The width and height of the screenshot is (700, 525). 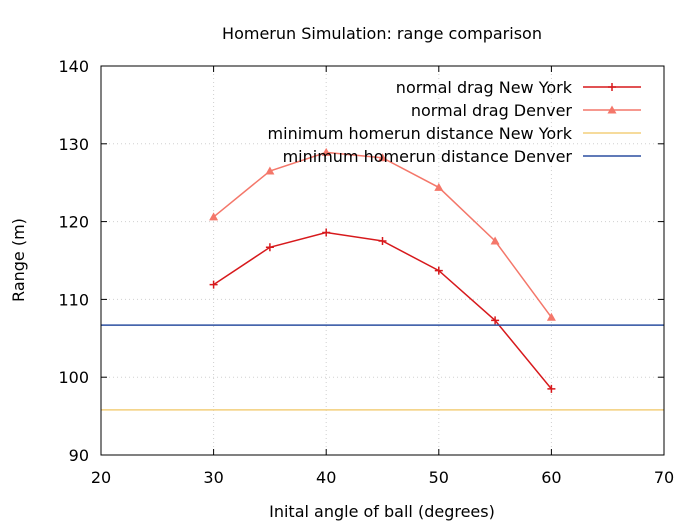 I want to click on legend-item-2: normal drag Denver, so click(x=526, y=110).